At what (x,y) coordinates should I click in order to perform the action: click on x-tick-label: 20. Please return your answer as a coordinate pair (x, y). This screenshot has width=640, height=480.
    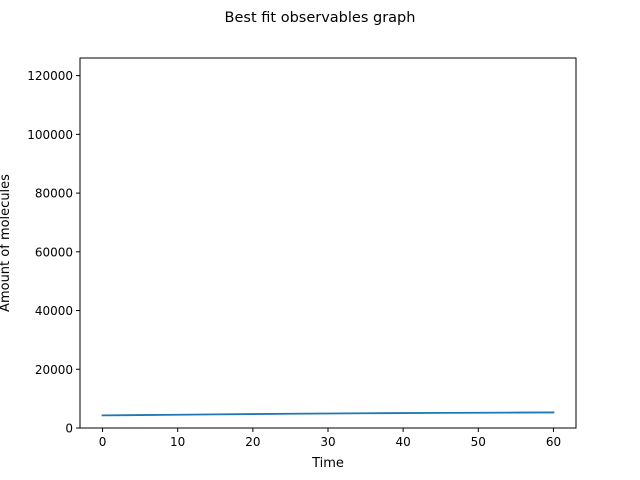
    Looking at the image, I should click on (252, 442).